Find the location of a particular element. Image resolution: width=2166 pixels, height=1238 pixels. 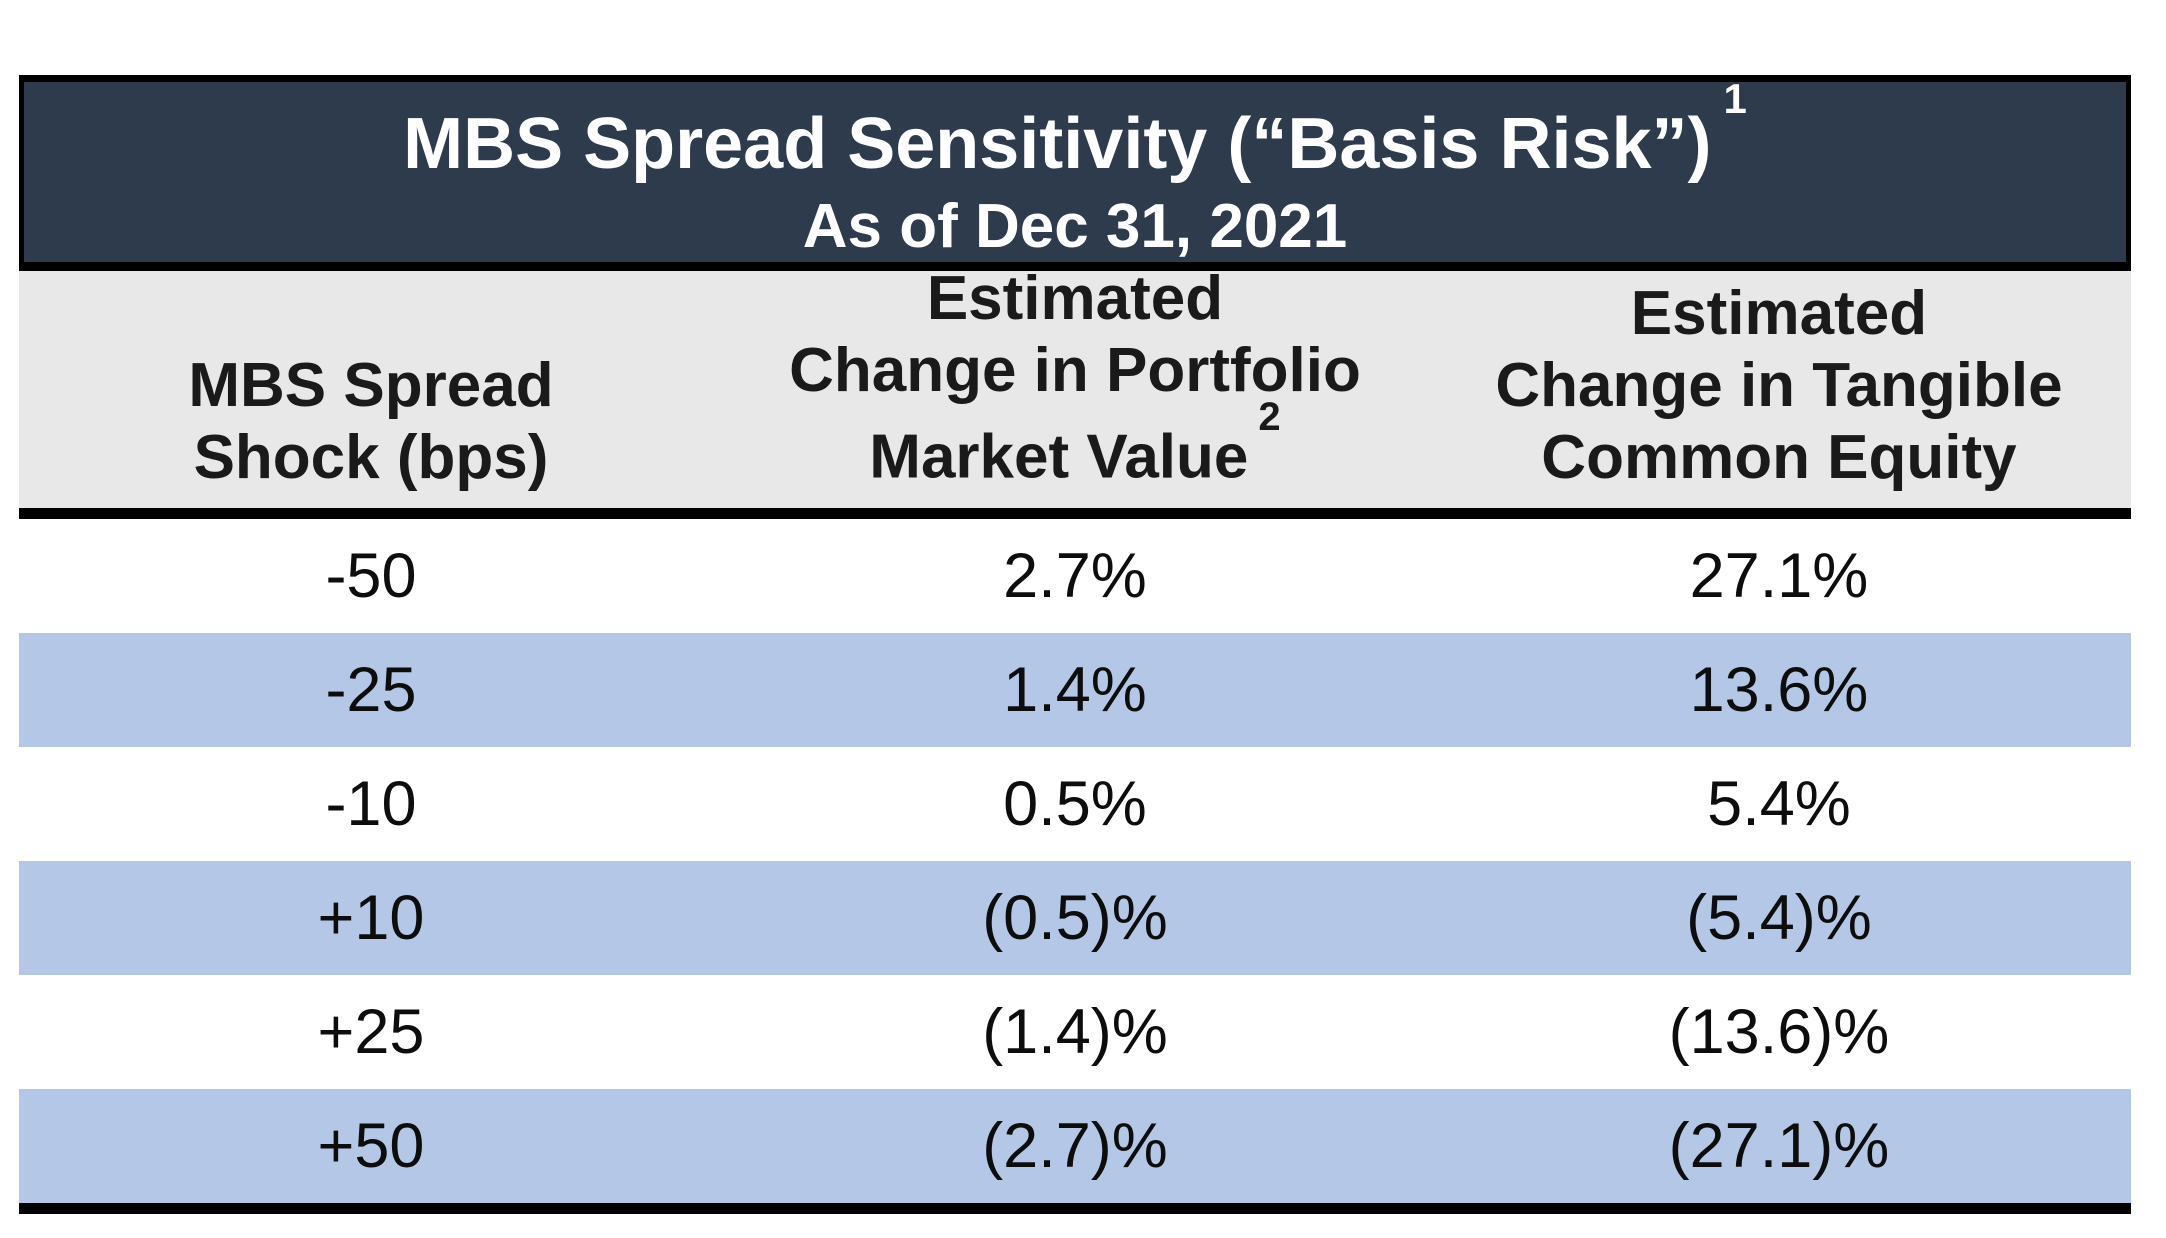

cell-shock: -25 is located at coordinates (371, 690).